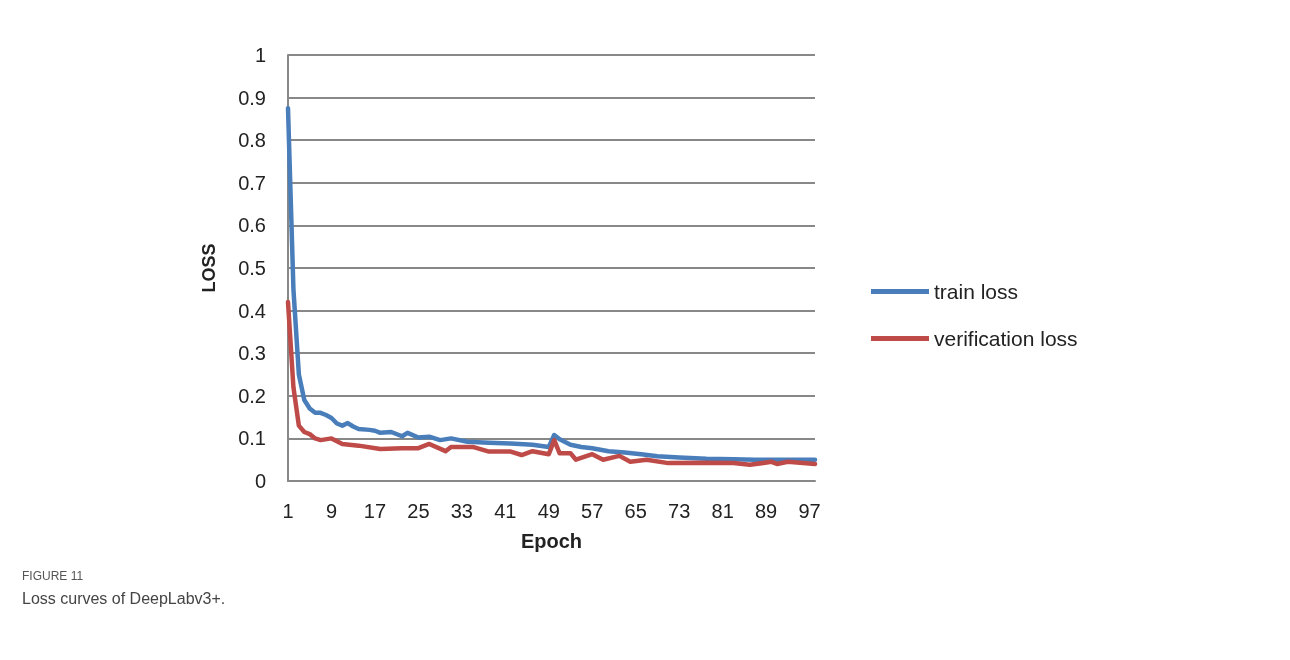 The image size is (1290, 660). Describe the element at coordinates (252, 97) in the screenshot. I see `y-tick-label: 0.9` at that location.